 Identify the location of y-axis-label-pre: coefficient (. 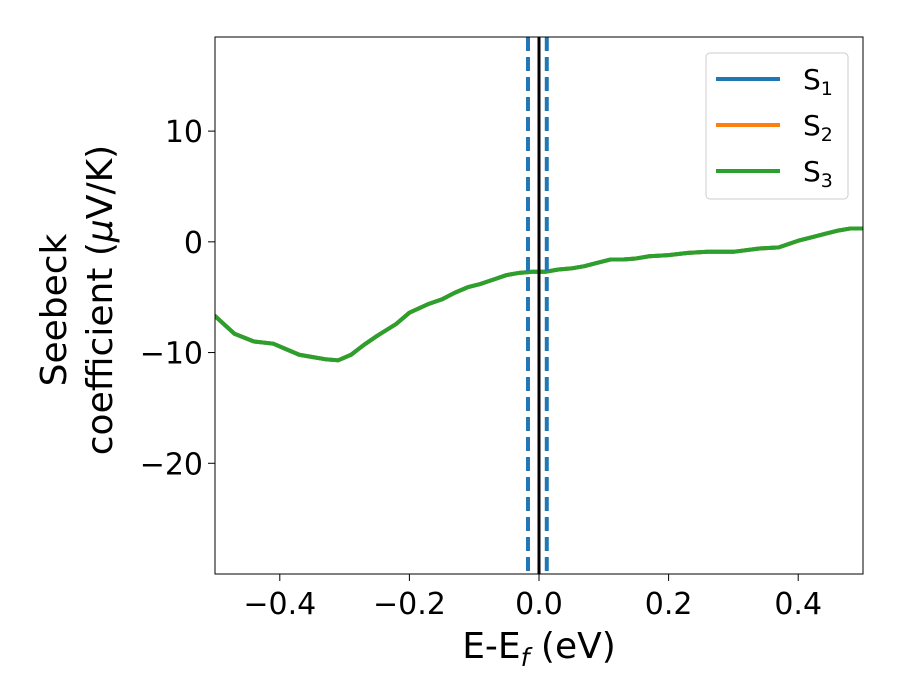
(100, 348).